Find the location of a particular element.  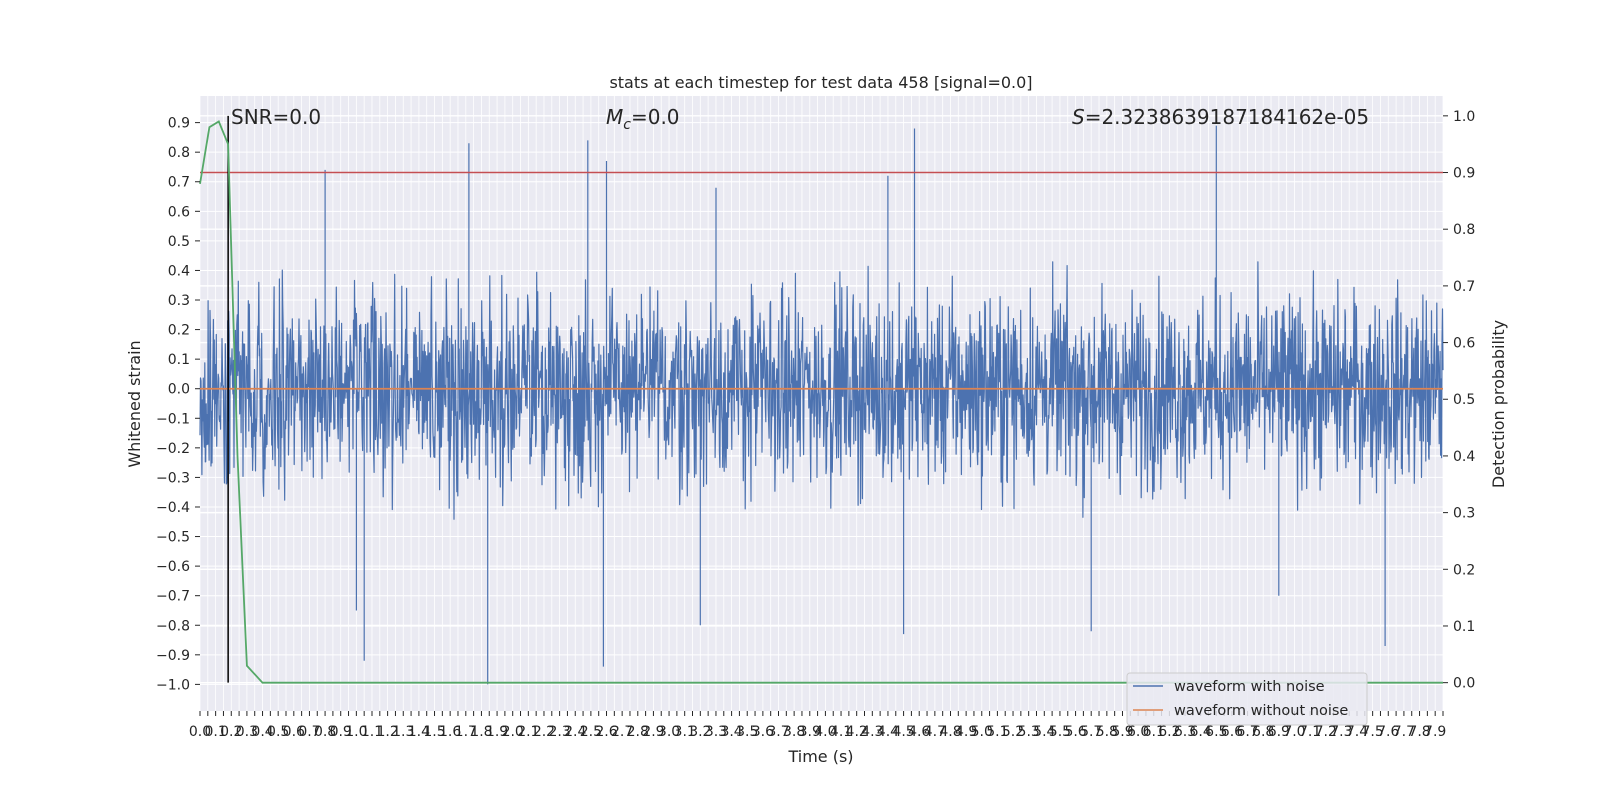

x-tick-label: 1.0 is located at coordinates (356, 732).